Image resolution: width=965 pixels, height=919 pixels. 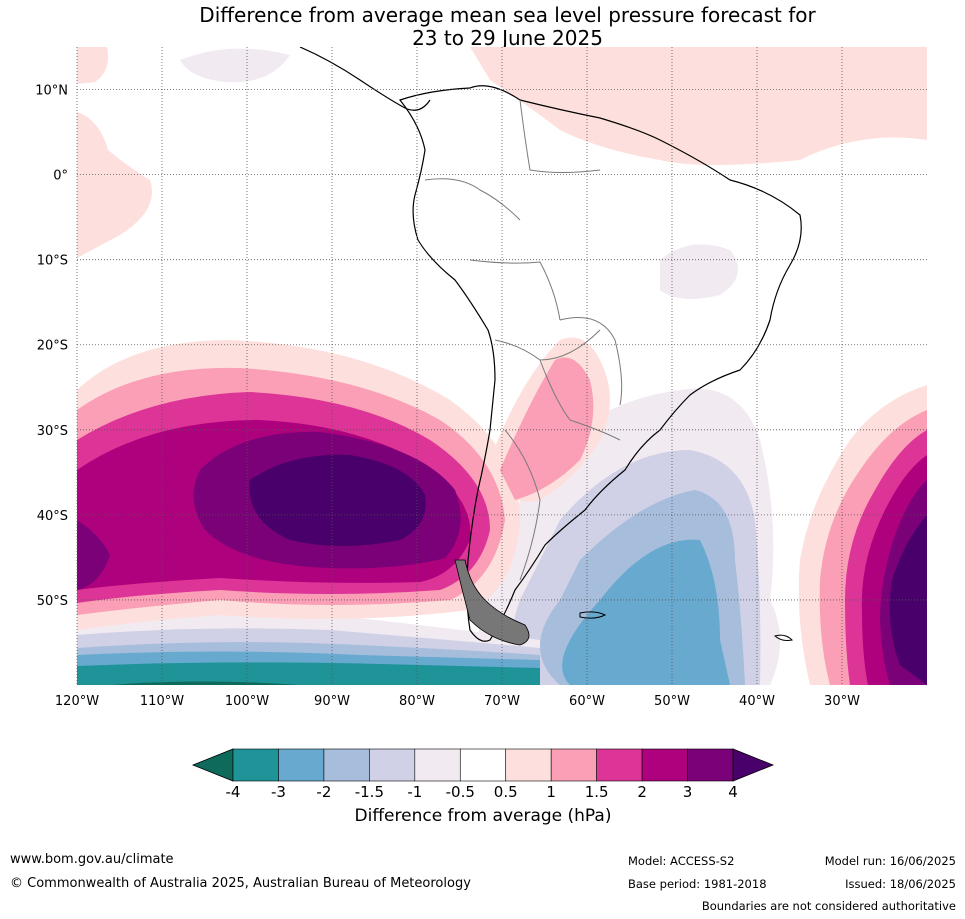 I want to click on latitude-tick-label: 50°S, so click(x=52, y=601).